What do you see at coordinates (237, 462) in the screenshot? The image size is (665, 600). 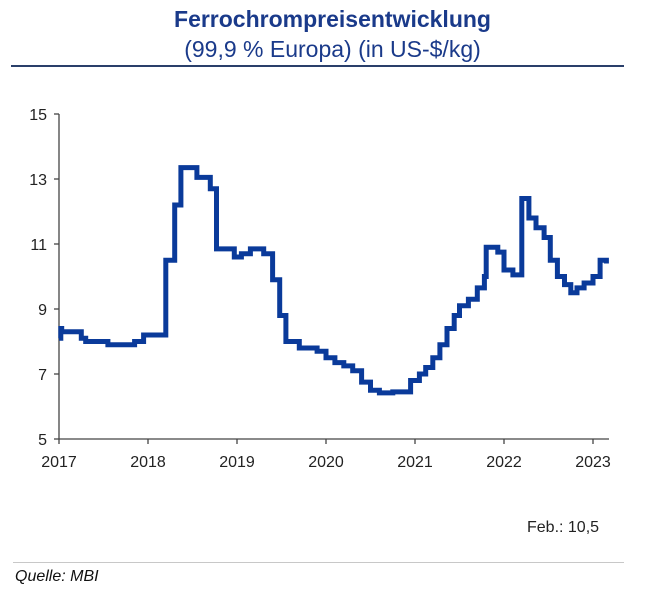 I see `x-tick-label: 2019` at bounding box center [237, 462].